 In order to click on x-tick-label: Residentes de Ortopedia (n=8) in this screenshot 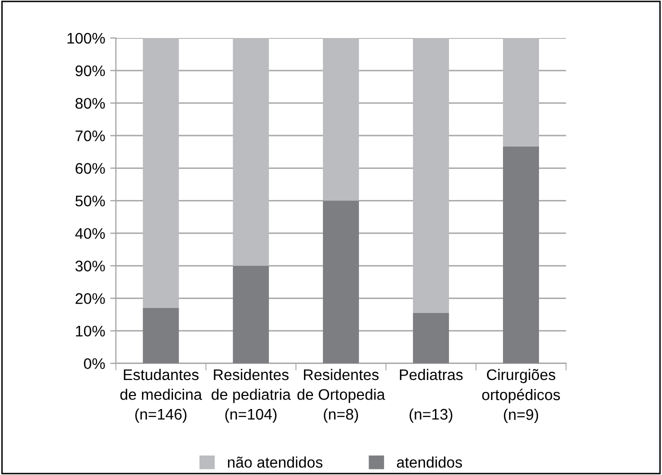, I will do `click(341, 395)`.